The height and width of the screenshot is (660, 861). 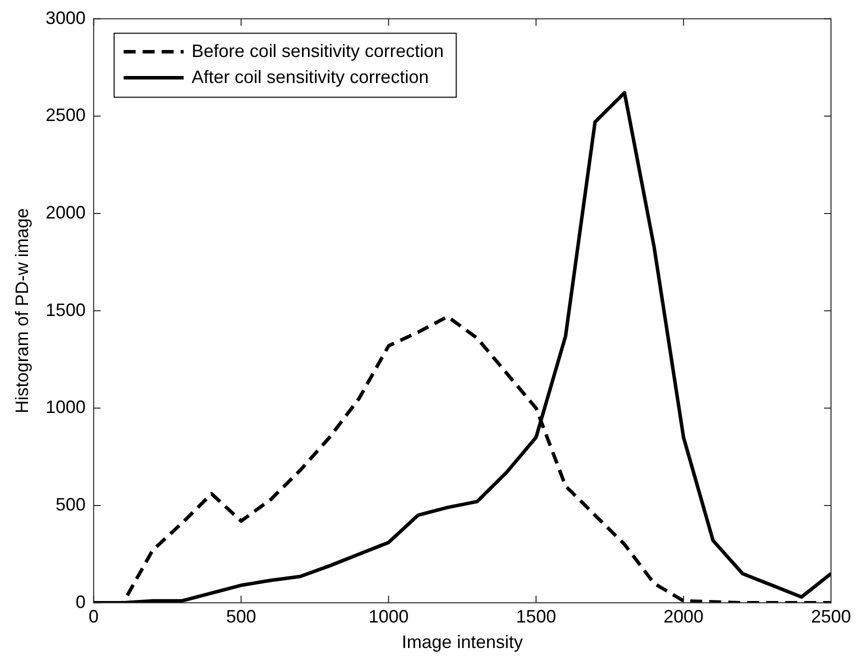 I want to click on y-tick-label: 0, so click(x=81, y=602).